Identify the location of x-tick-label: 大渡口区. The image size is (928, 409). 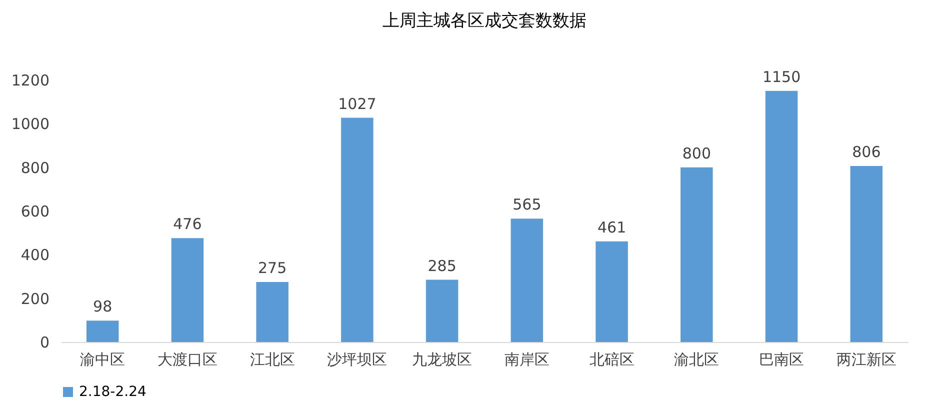
(187, 359).